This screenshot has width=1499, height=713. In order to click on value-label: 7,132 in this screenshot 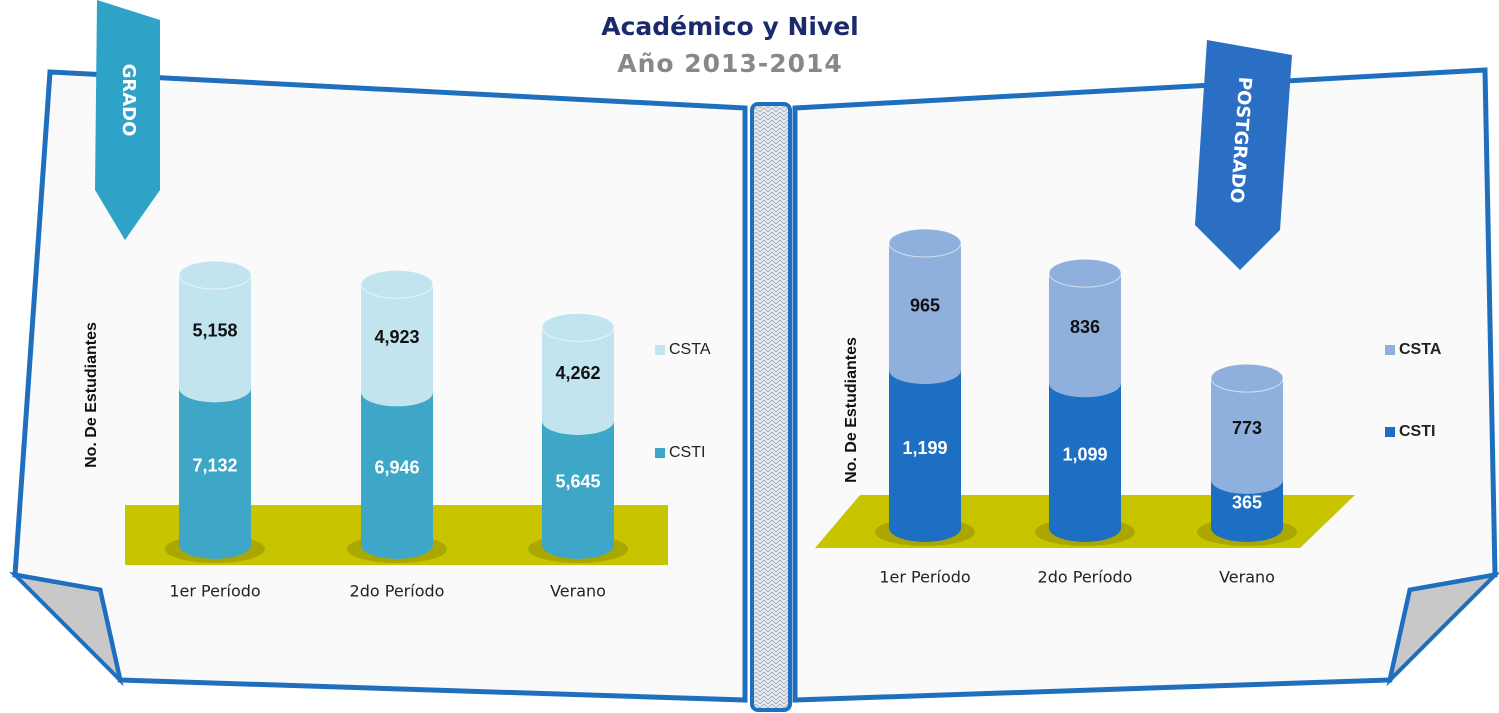, I will do `click(214, 465)`.